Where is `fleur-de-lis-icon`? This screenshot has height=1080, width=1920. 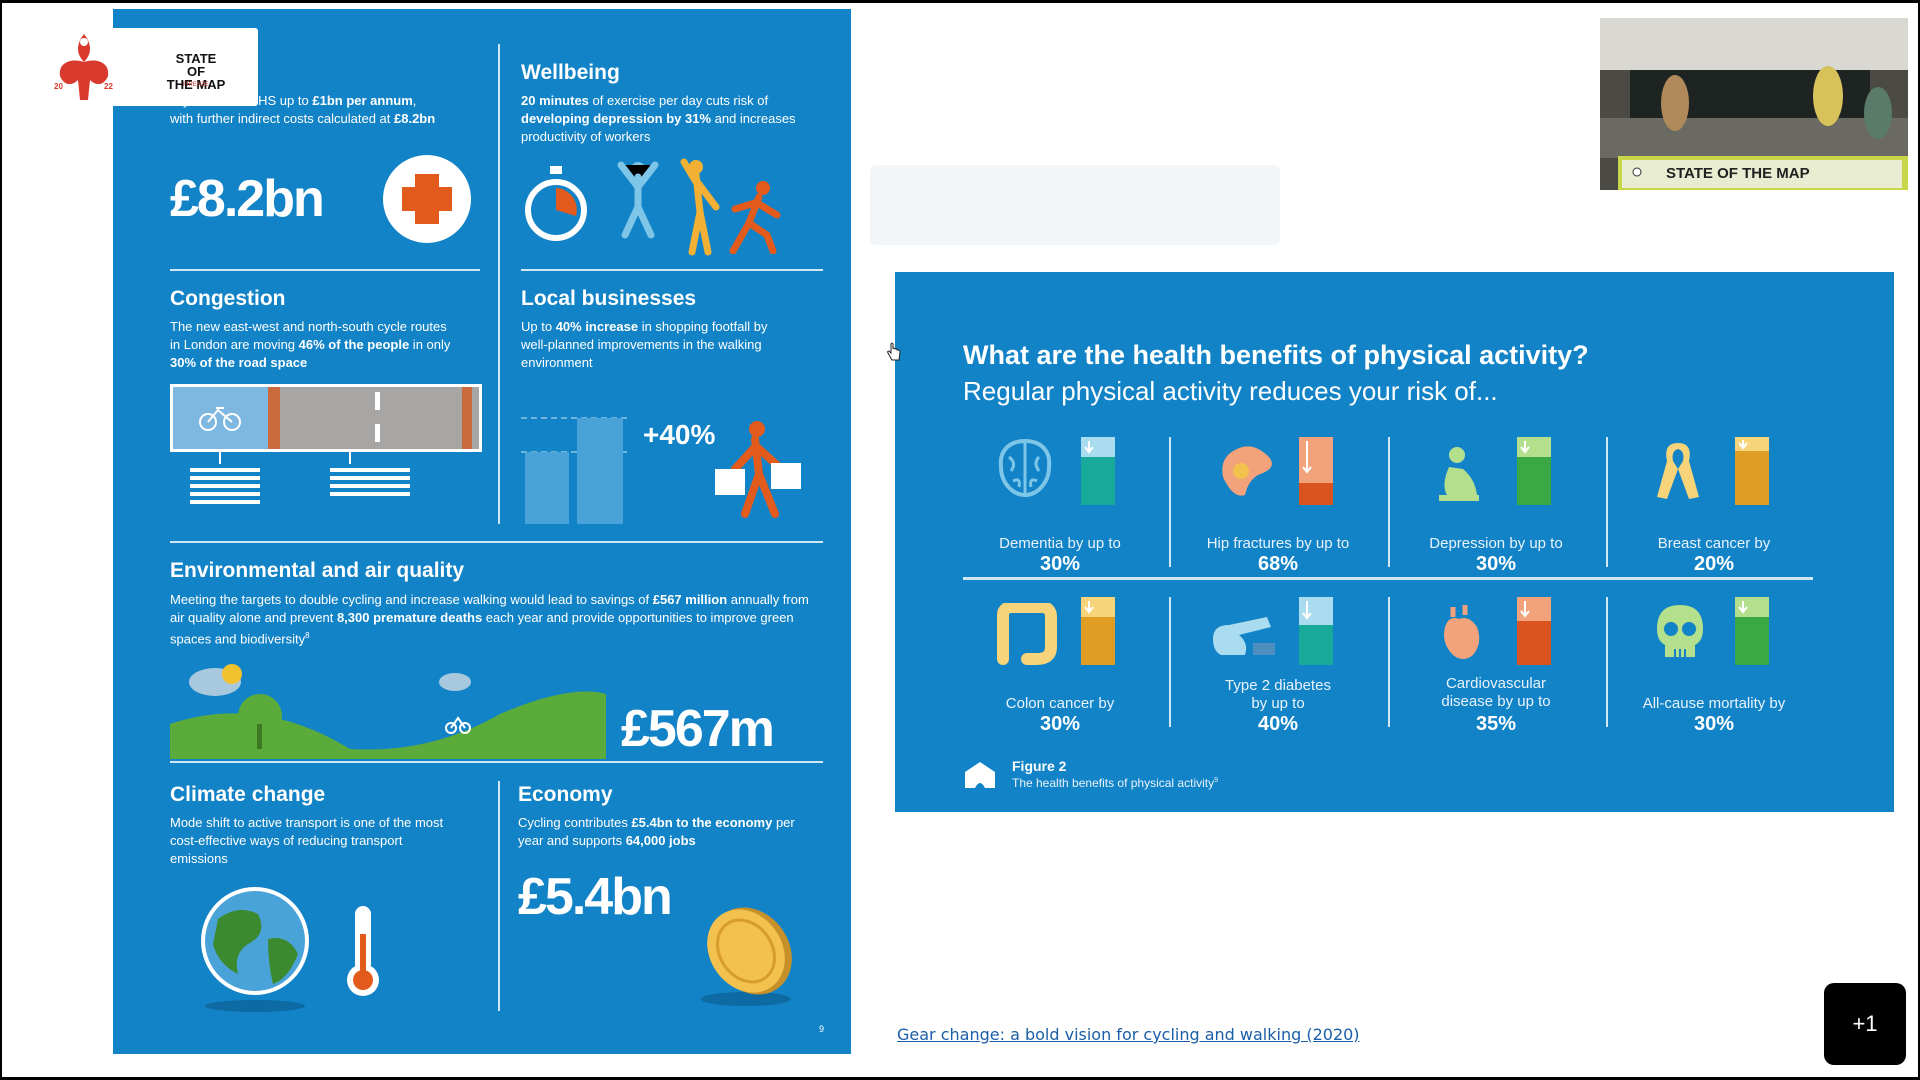 fleur-de-lis-icon is located at coordinates (84, 70).